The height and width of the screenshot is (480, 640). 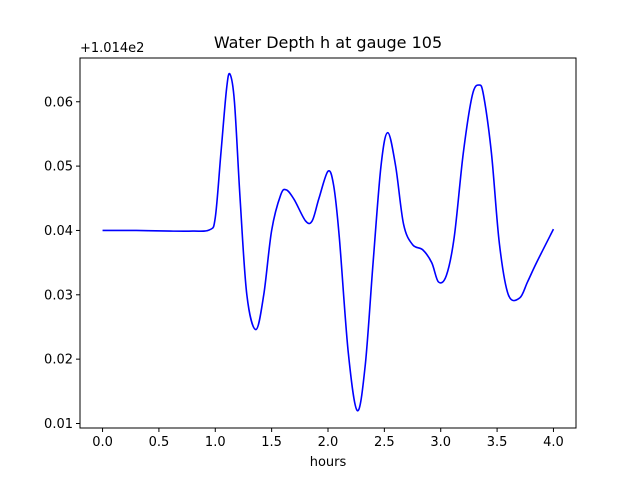 I want to click on x-tick-label: 4.0, so click(x=553, y=442).